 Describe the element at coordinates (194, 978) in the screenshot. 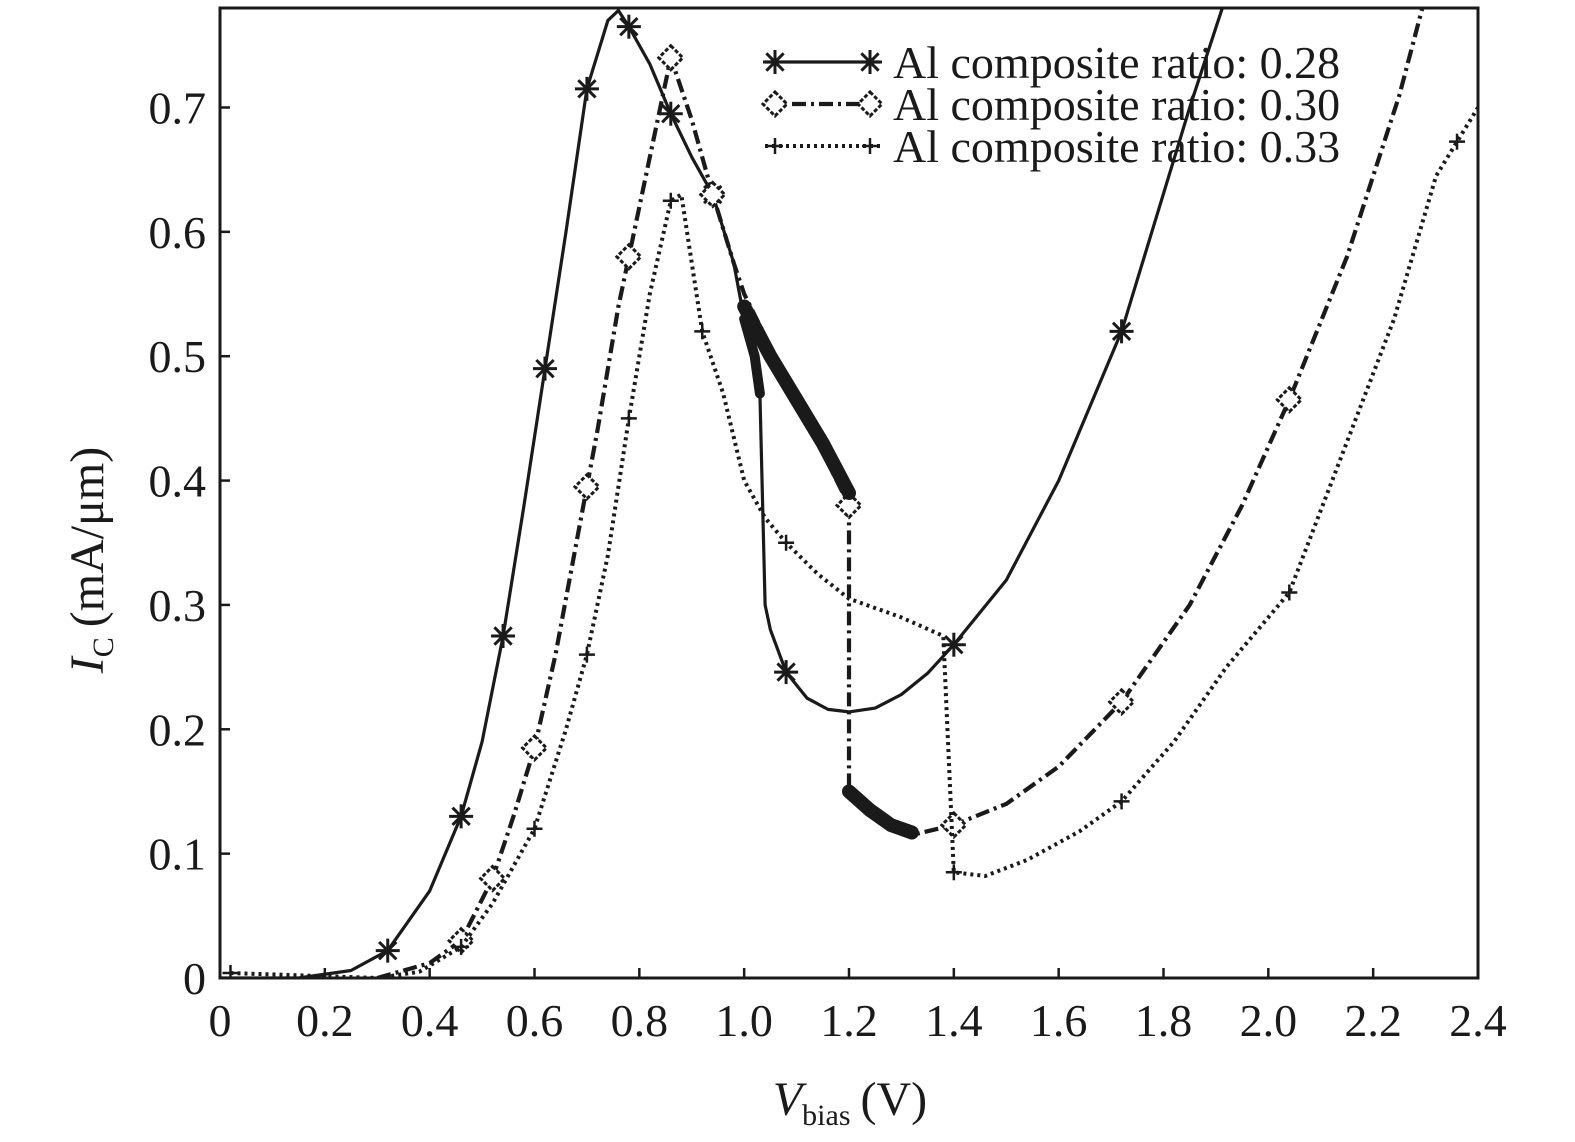

I see `y-tick-label: 0` at that location.